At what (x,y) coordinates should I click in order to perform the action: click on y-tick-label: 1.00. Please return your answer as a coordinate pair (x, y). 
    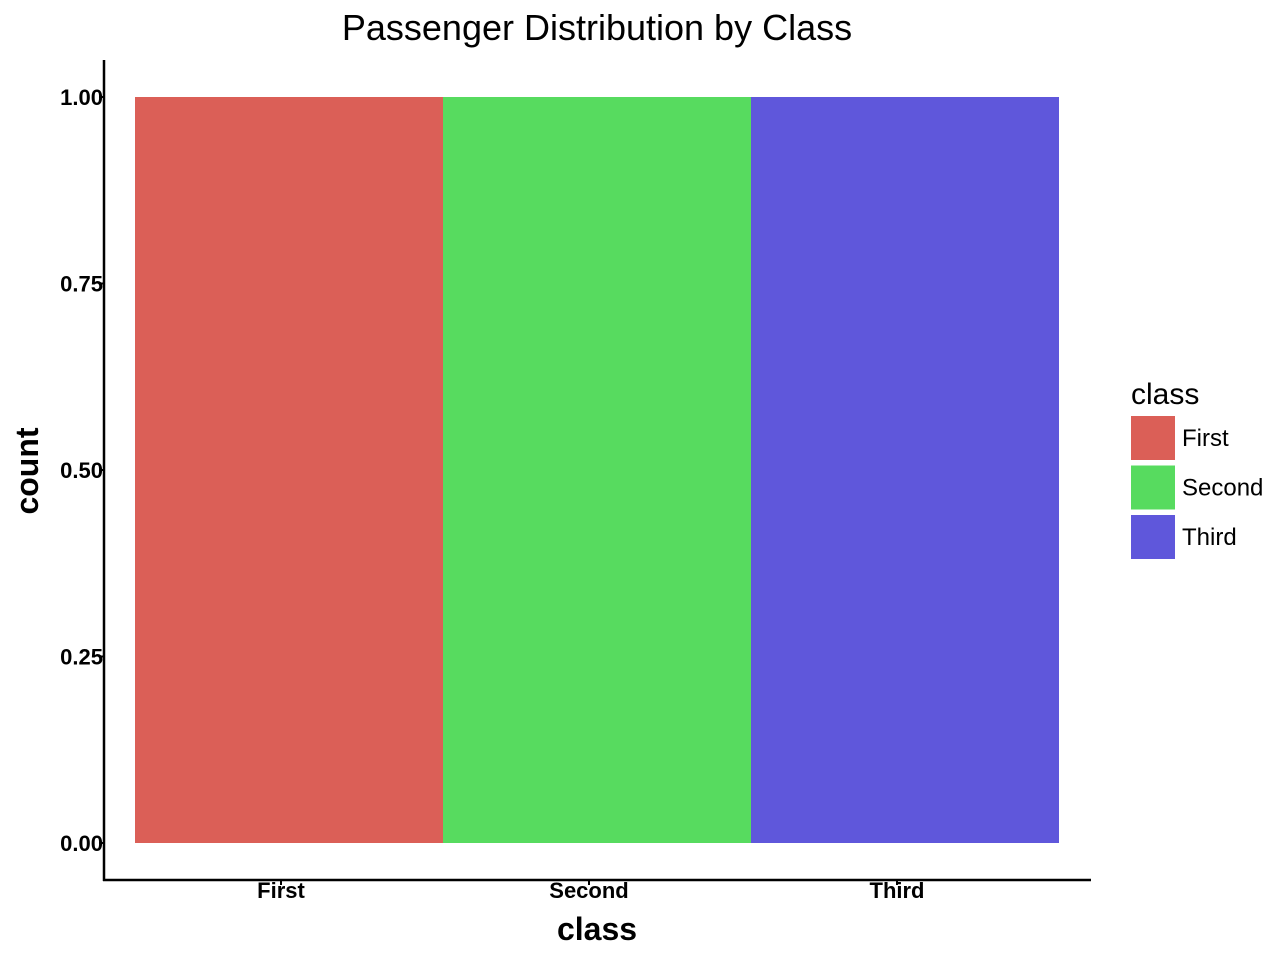
    Looking at the image, I should click on (81, 97).